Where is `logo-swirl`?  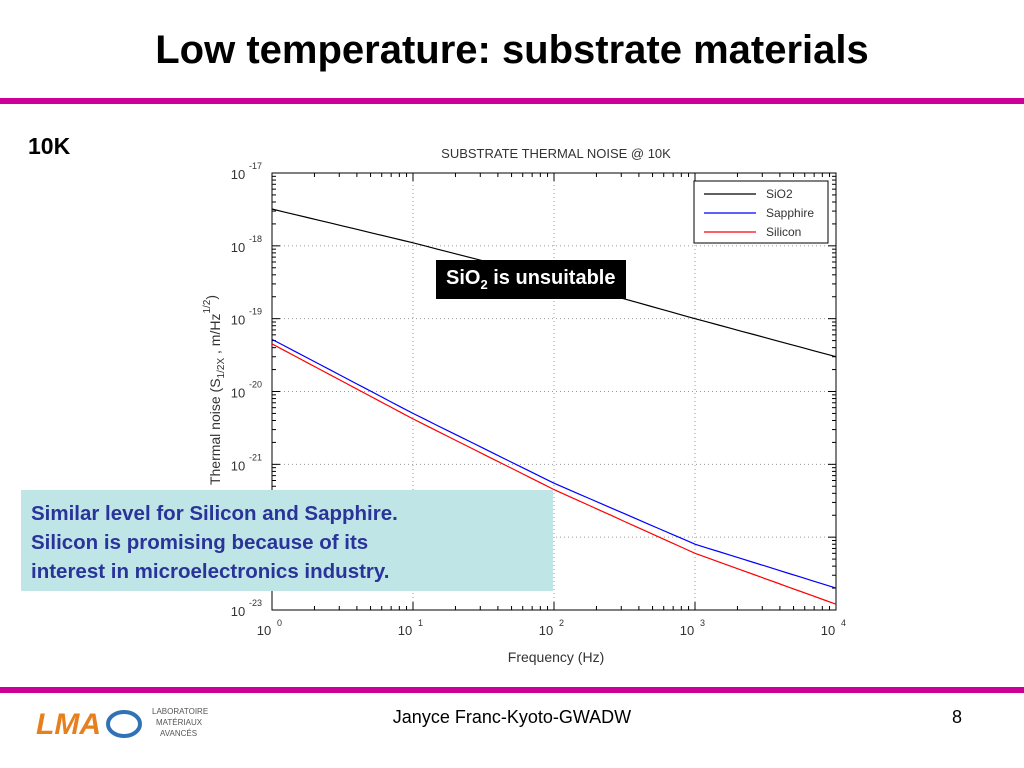
logo-swirl is located at coordinates (124, 724).